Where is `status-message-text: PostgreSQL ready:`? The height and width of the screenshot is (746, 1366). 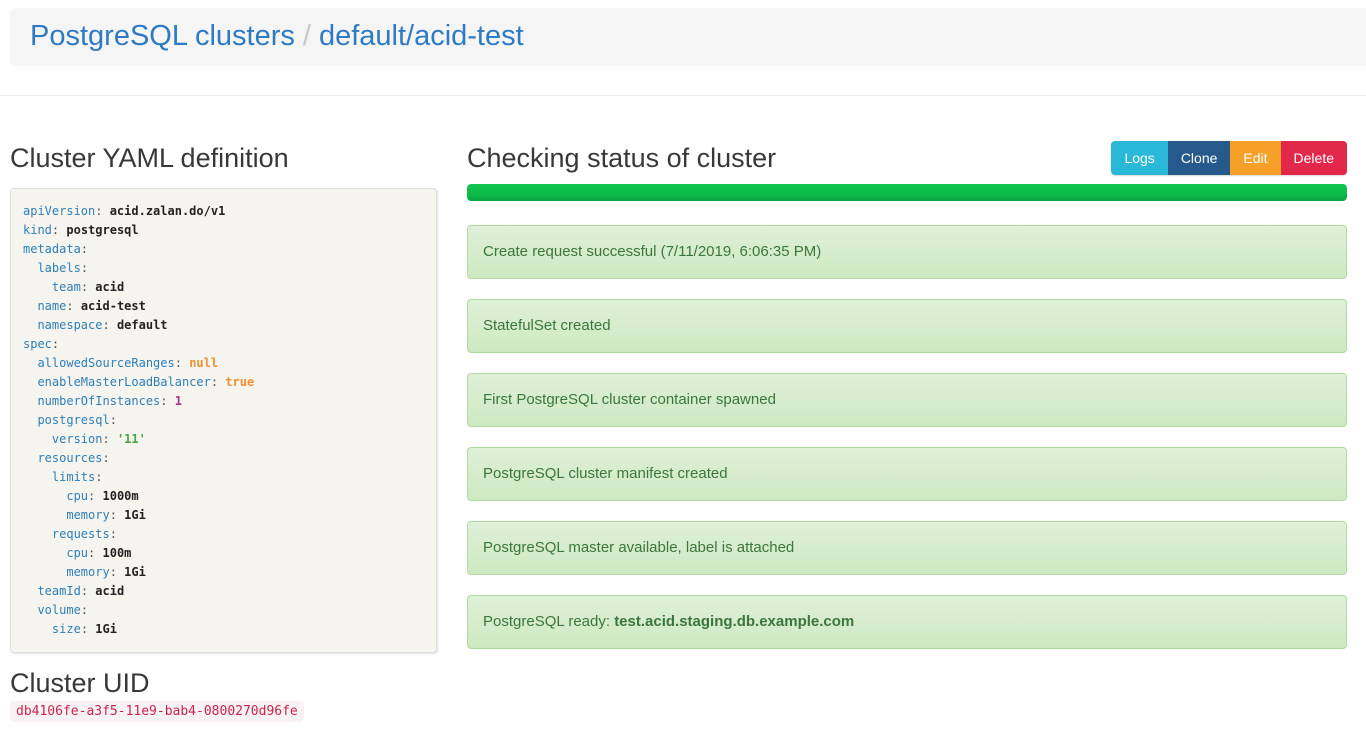 status-message-text: PostgreSQL ready: is located at coordinates (549, 621).